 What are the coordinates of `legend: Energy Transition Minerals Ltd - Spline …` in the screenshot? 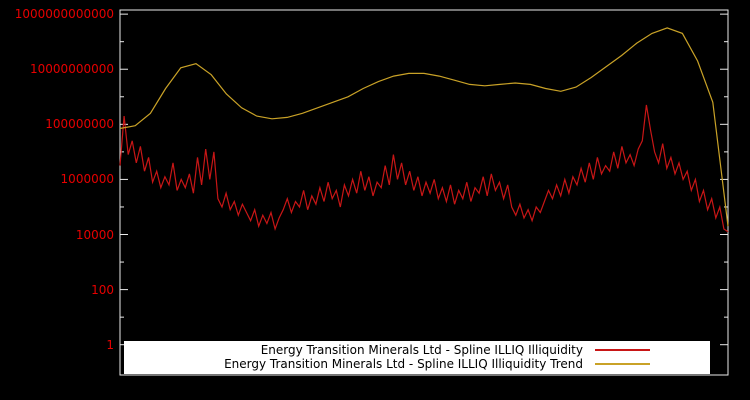 It's located at (417, 357).